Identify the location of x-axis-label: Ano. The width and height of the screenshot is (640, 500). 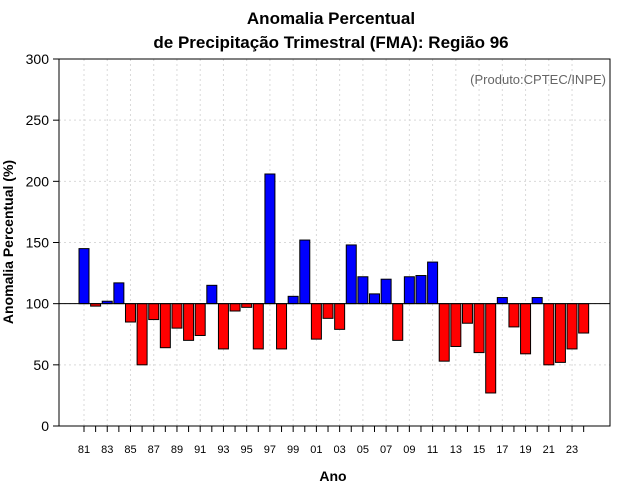
(332, 476).